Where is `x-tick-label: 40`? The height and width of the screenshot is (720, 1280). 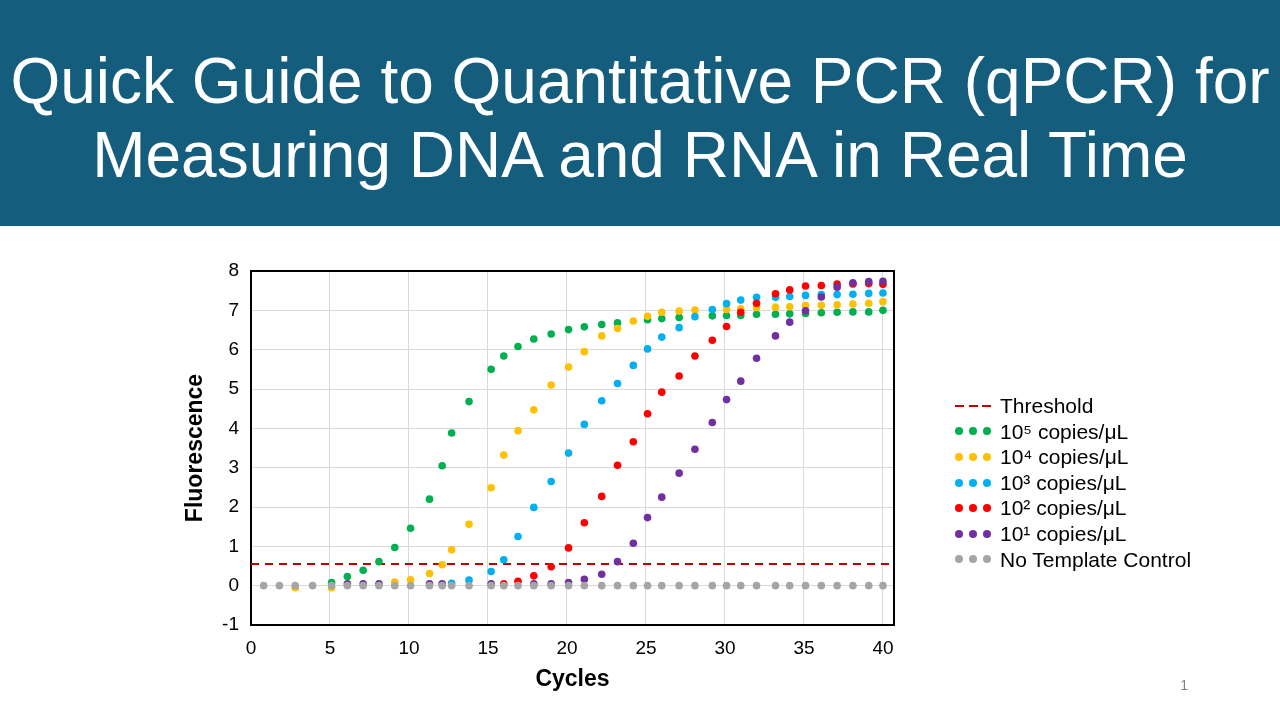
x-tick-label: 40 is located at coordinates (883, 647).